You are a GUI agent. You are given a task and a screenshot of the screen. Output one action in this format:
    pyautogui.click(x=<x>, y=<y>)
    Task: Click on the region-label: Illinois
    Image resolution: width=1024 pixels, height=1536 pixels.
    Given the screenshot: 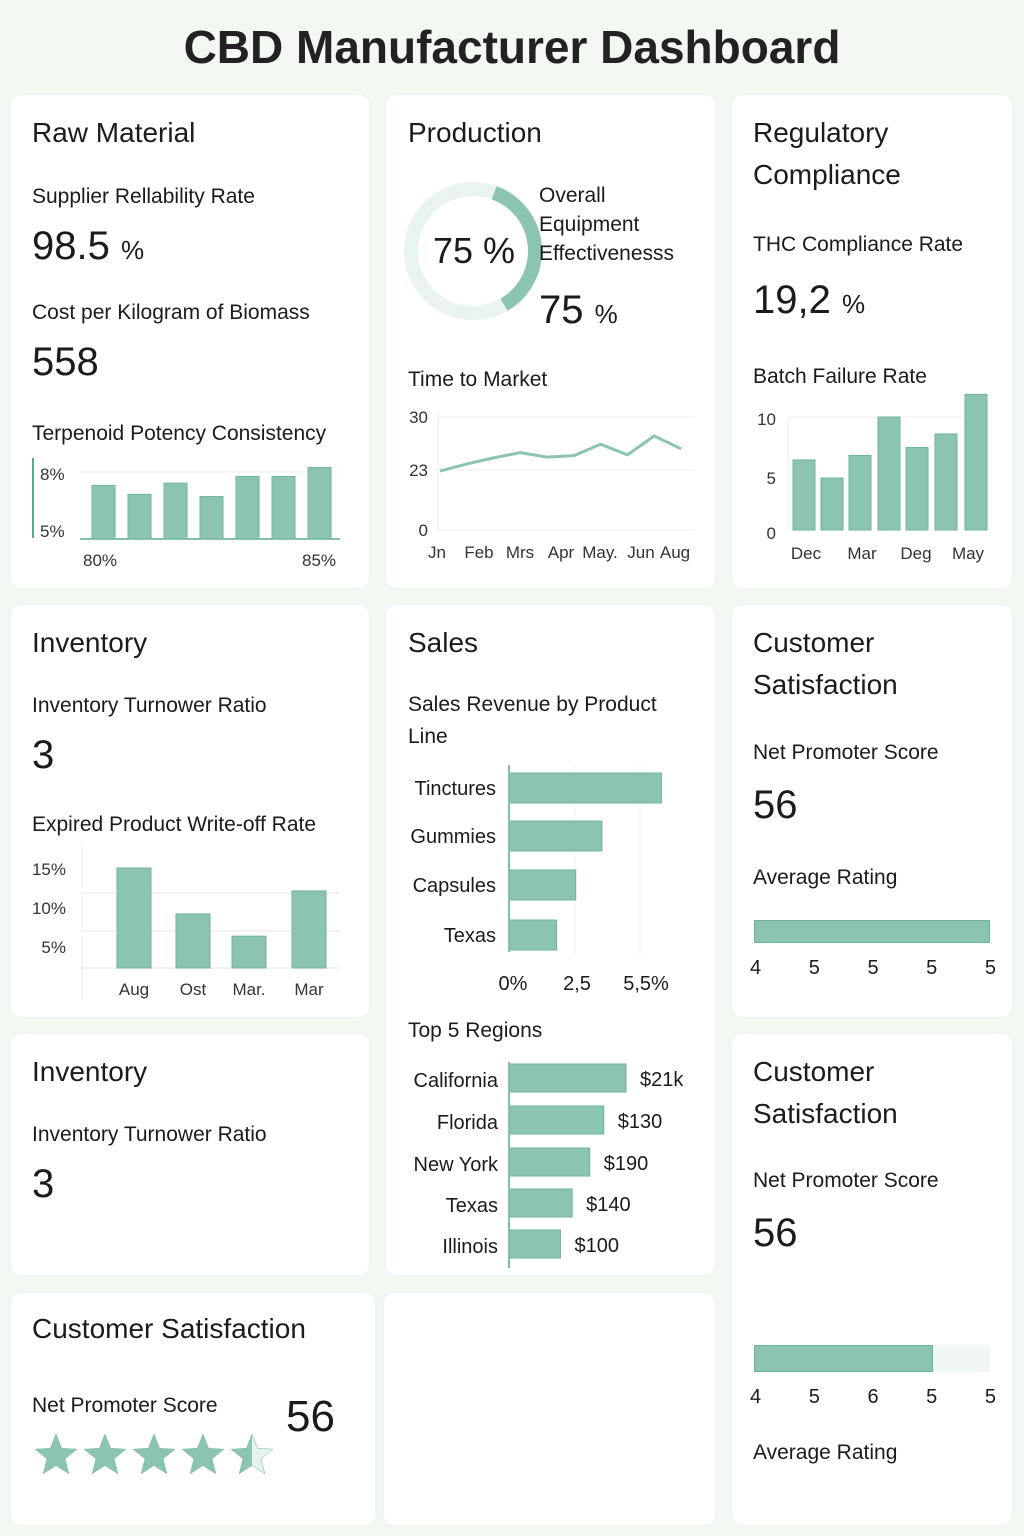 What is the action you would take?
    pyautogui.click(x=470, y=1247)
    